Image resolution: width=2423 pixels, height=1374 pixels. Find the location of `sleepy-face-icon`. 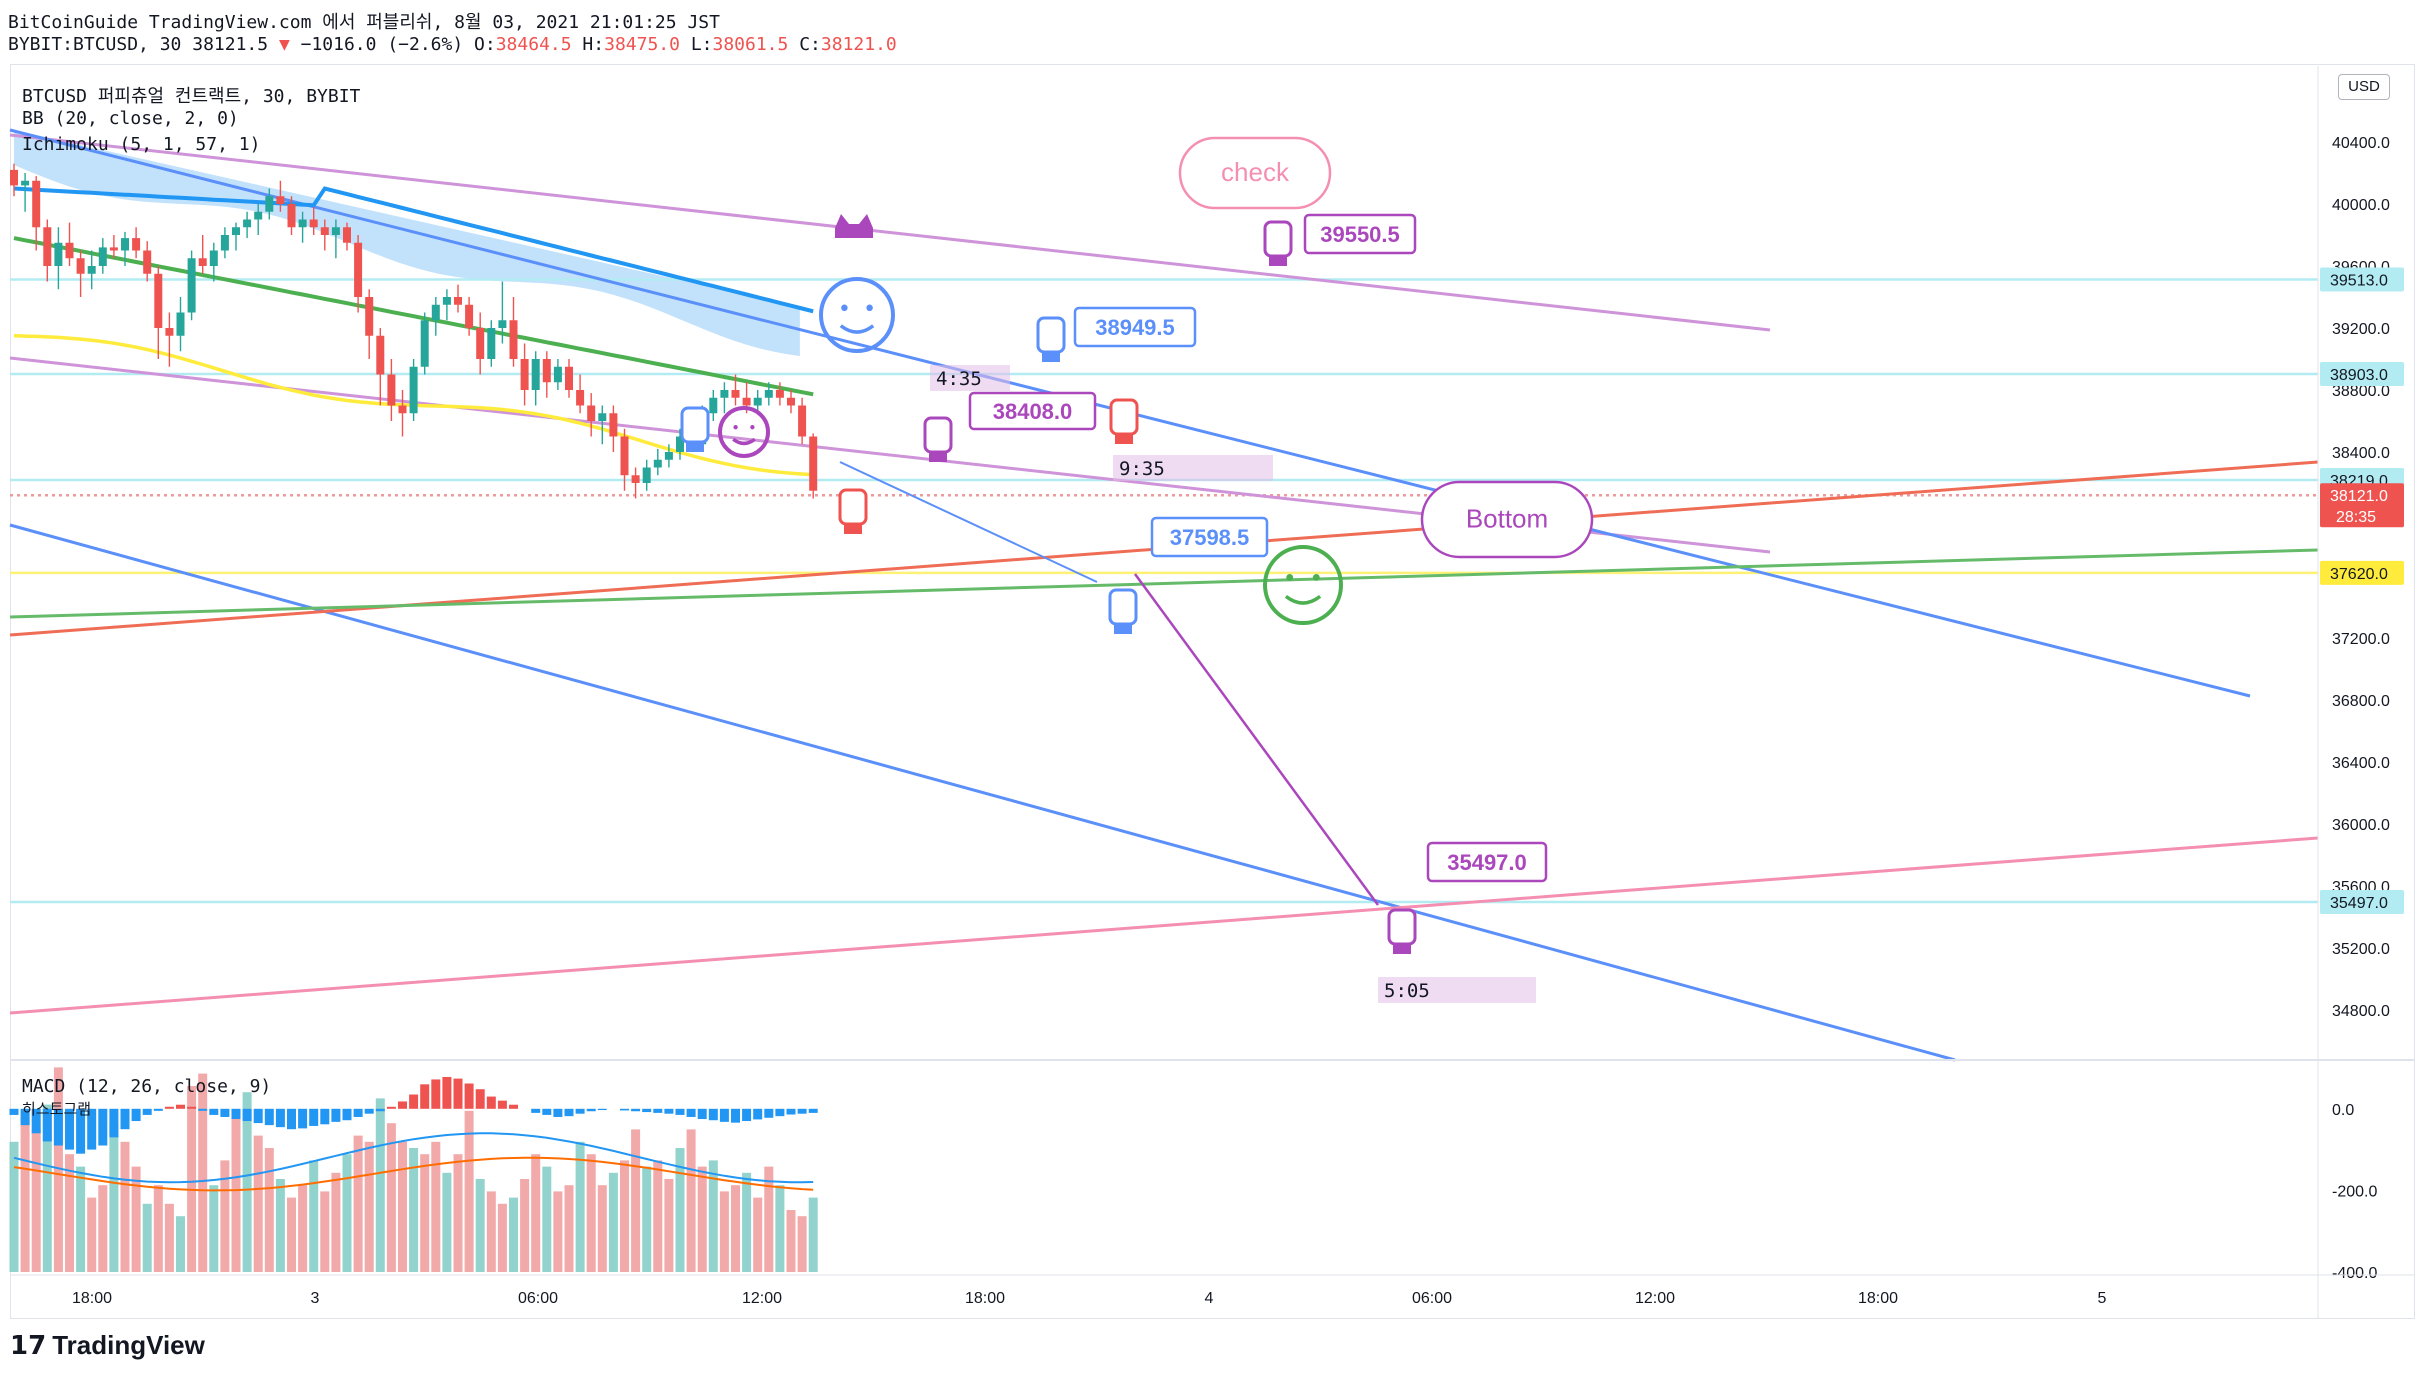

sleepy-face-icon is located at coordinates (1303, 585).